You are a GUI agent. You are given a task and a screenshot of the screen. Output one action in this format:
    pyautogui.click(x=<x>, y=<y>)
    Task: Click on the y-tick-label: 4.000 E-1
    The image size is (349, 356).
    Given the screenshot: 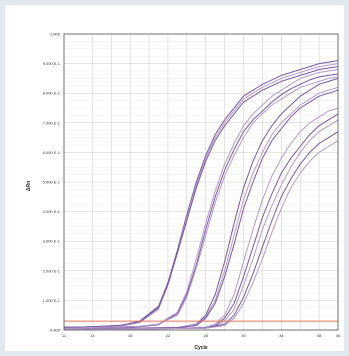 What is the action you would take?
    pyautogui.click(x=52, y=211)
    